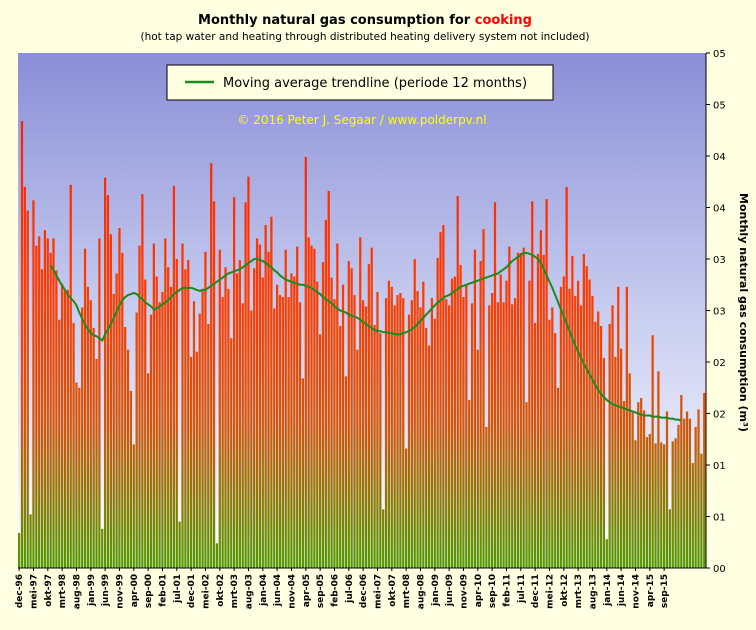 This screenshot has height=630, width=756. Describe the element at coordinates (608, 590) in the screenshot. I see `x-tick-label: jan-14` at that location.